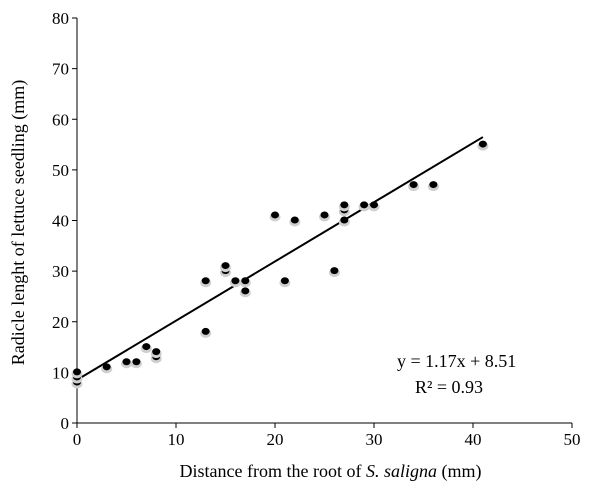 The width and height of the screenshot is (589, 489). I want to click on y-tick-label: 0, so click(65, 423).